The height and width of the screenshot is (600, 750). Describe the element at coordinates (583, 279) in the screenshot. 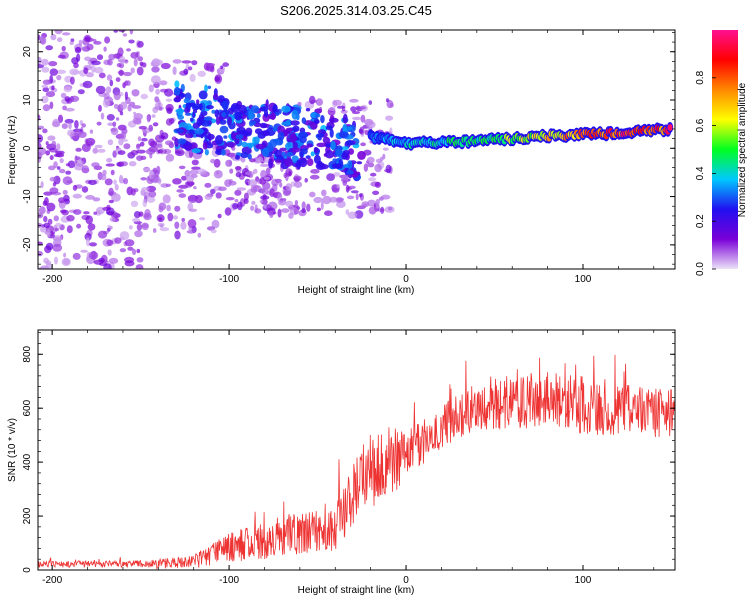

I see `spectrogram-x-tick-label: 100` at that location.